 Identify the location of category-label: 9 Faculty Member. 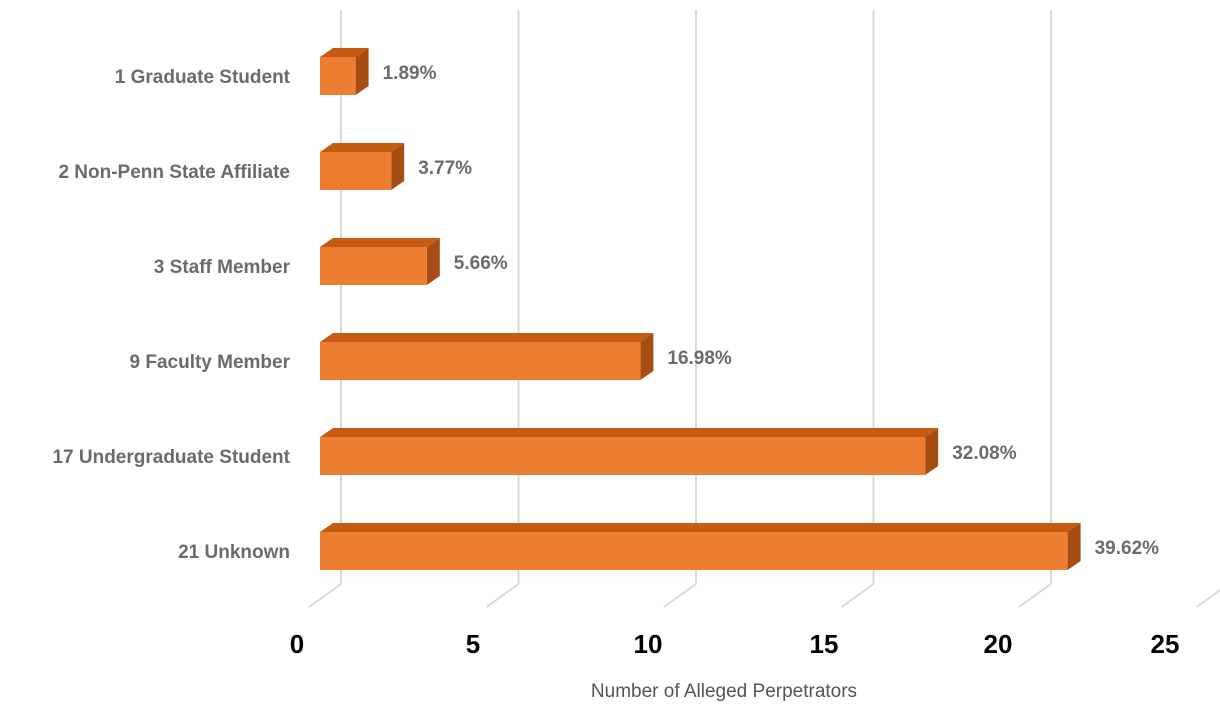
(210, 362).